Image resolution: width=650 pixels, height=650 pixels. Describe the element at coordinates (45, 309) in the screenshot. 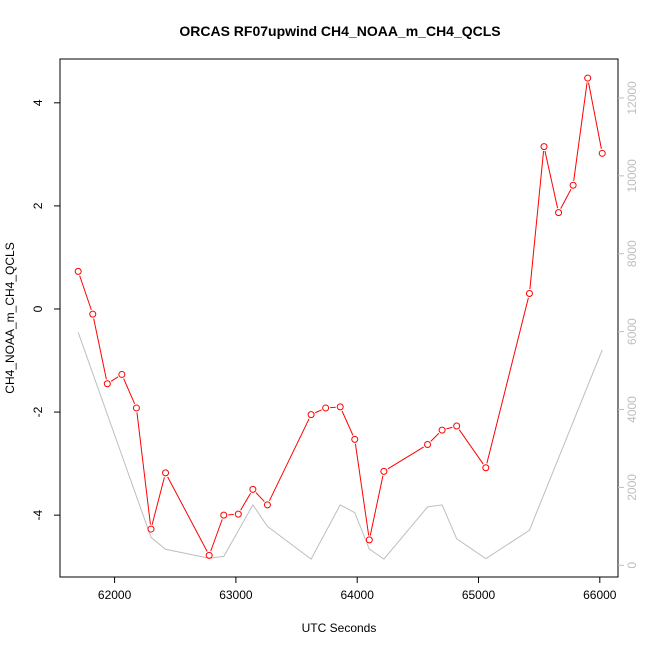

I see `y-axis-left: -4 -2 0 2 4` at that location.